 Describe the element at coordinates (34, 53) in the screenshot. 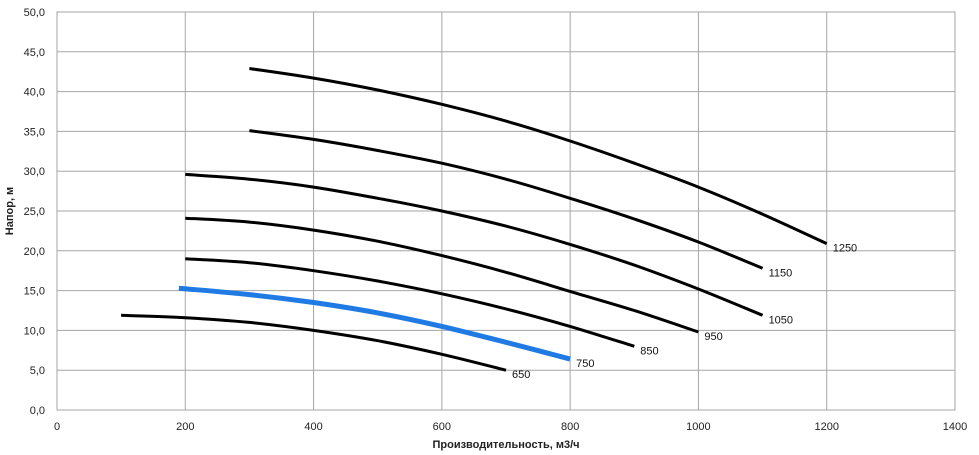

I see `y-tick-label: 45,0` at that location.